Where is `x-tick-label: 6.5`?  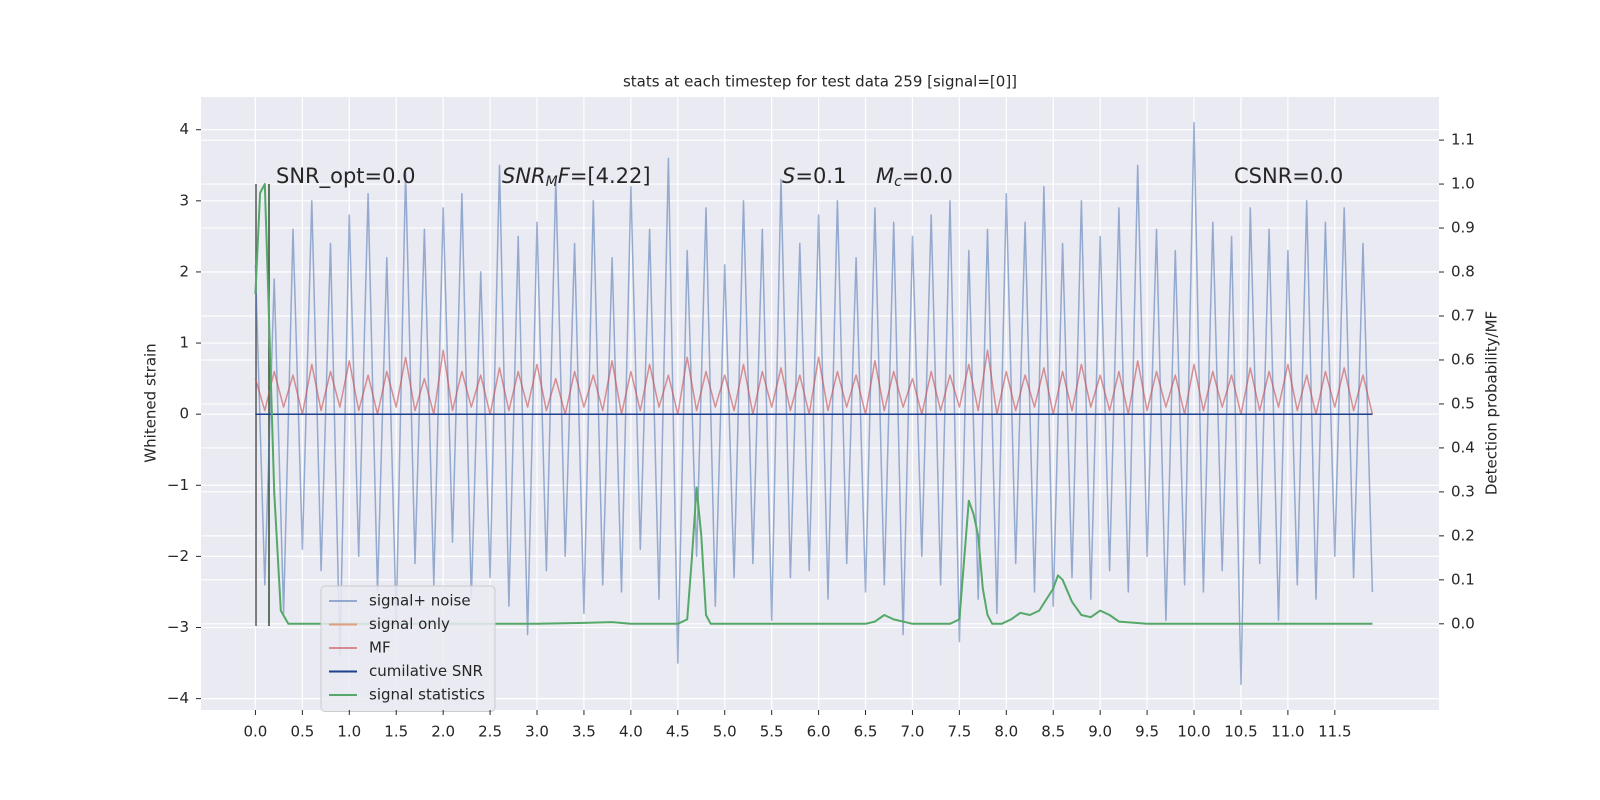
x-tick-label: 6.5 is located at coordinates (866, 732).